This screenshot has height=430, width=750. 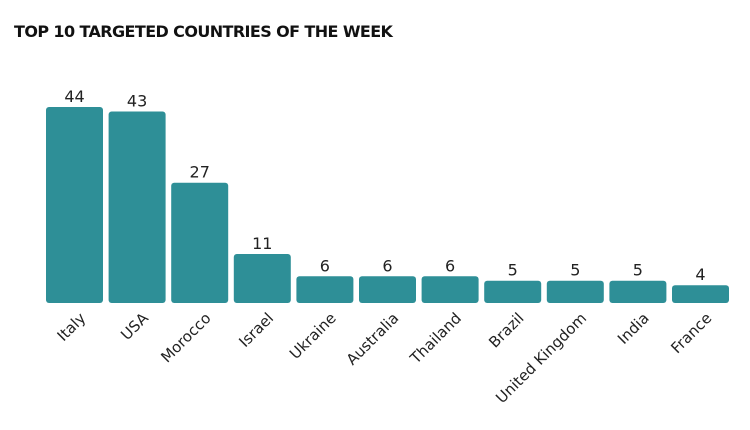 I want to click on category-label-france: France, so click(x=691, y=333).